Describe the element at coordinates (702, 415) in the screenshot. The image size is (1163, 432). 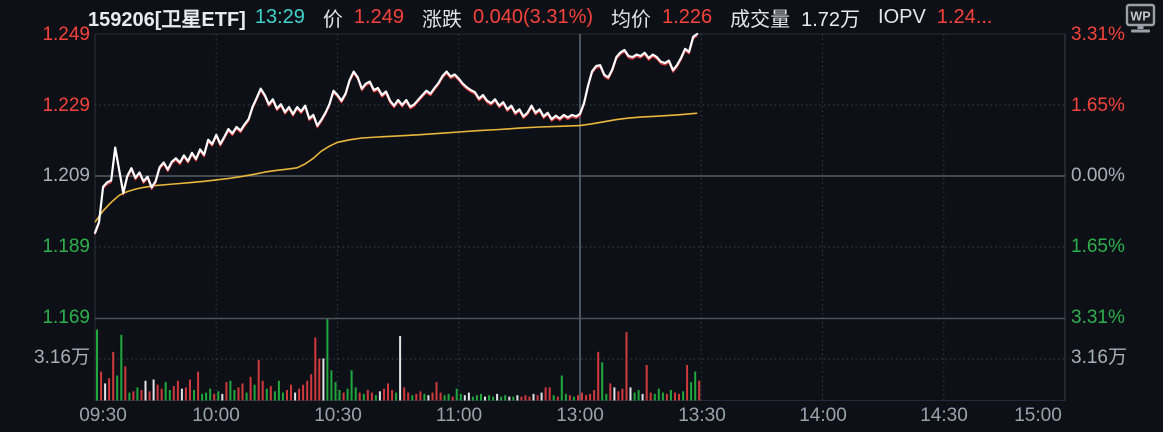
I see `time-tick-1330: 13:30` at that location.